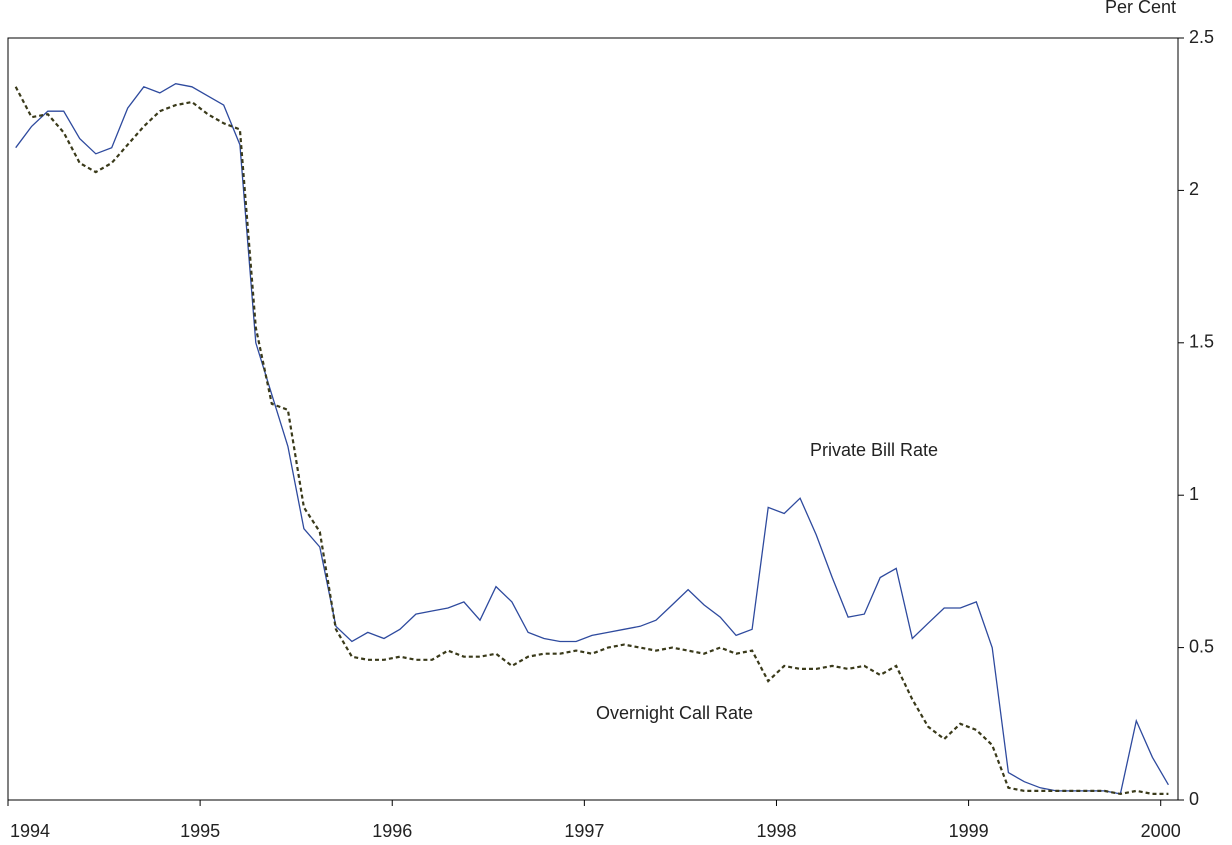 This screenshot has width=1232, height=845. What do you see at coordinates (1201, 37) in the screenshot?
I see `y-tick-label: 2.5` at bounding box center [1201, 37].